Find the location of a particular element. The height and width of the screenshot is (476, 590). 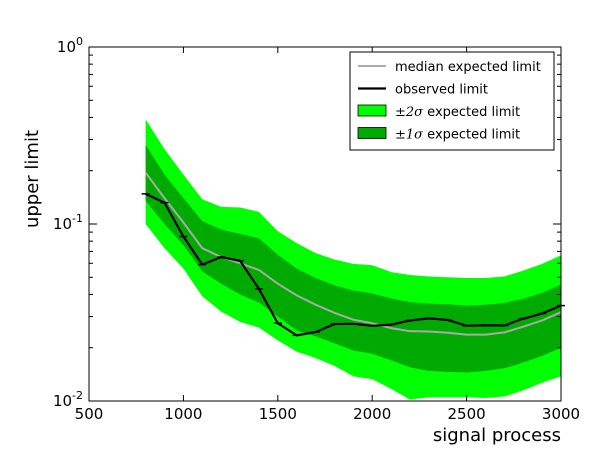

legend-label: ±2σ expected limit is located at coordinates (457, 112).